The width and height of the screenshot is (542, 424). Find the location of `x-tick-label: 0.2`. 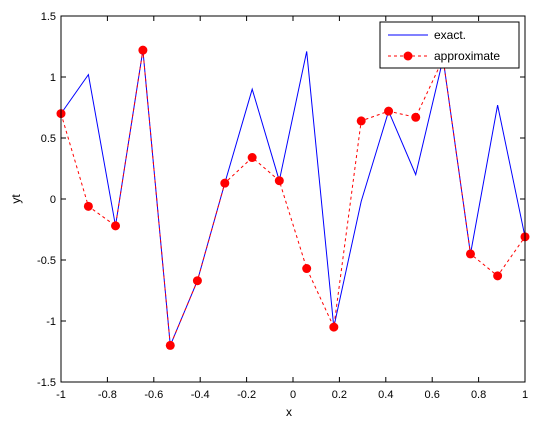

x-tick-label: 0.2 is located at coordinates (339, 395).